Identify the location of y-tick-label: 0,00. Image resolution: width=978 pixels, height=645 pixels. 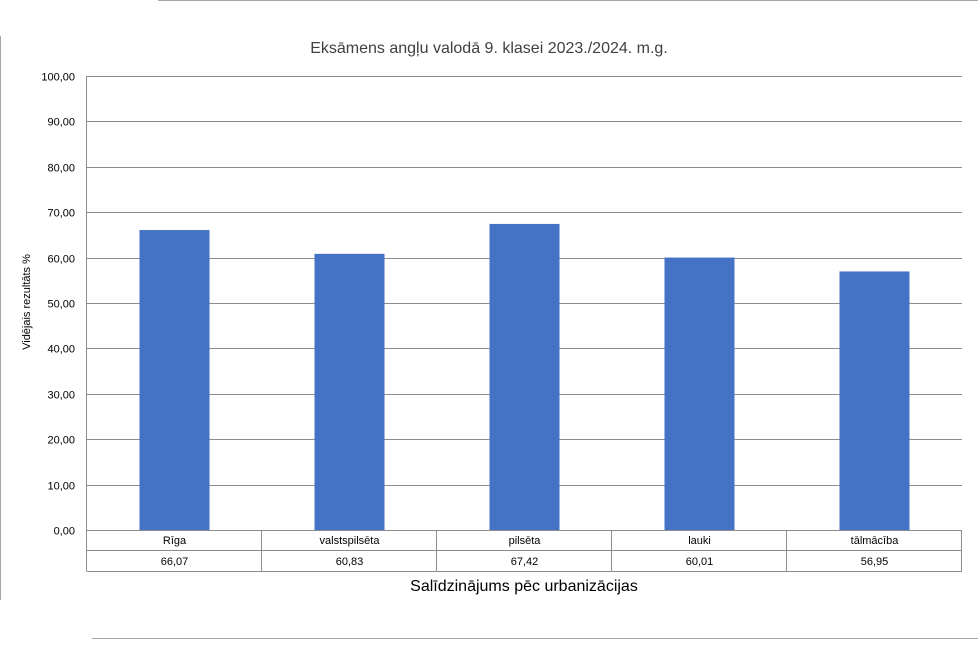
(64, 532).